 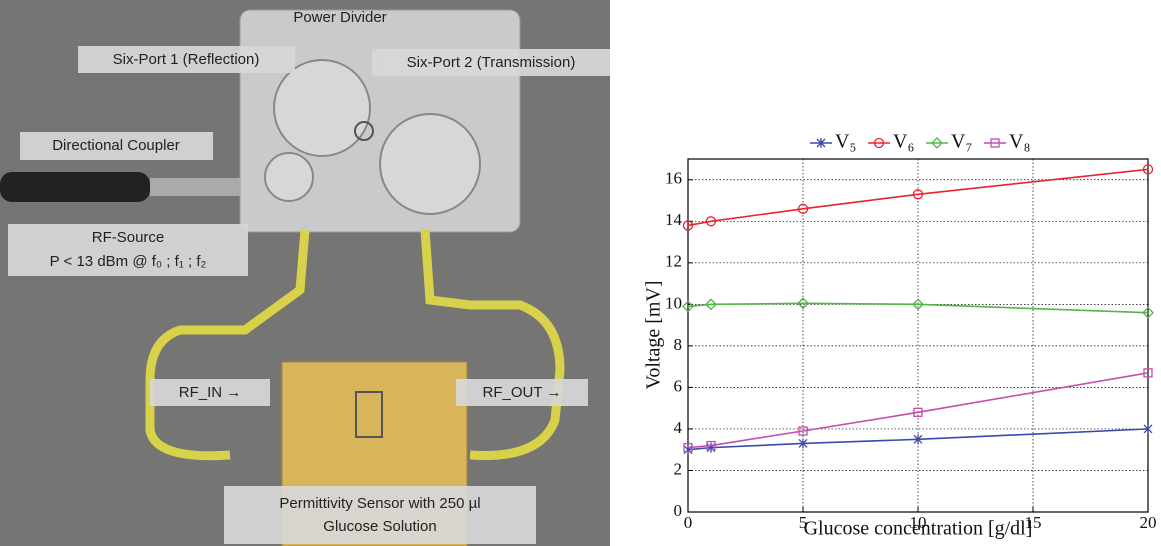 What do you see at coordinates (379, 526) in the screenshot?
I see `label-glucose: Glucose Solution` at bounding box center [379, 526].